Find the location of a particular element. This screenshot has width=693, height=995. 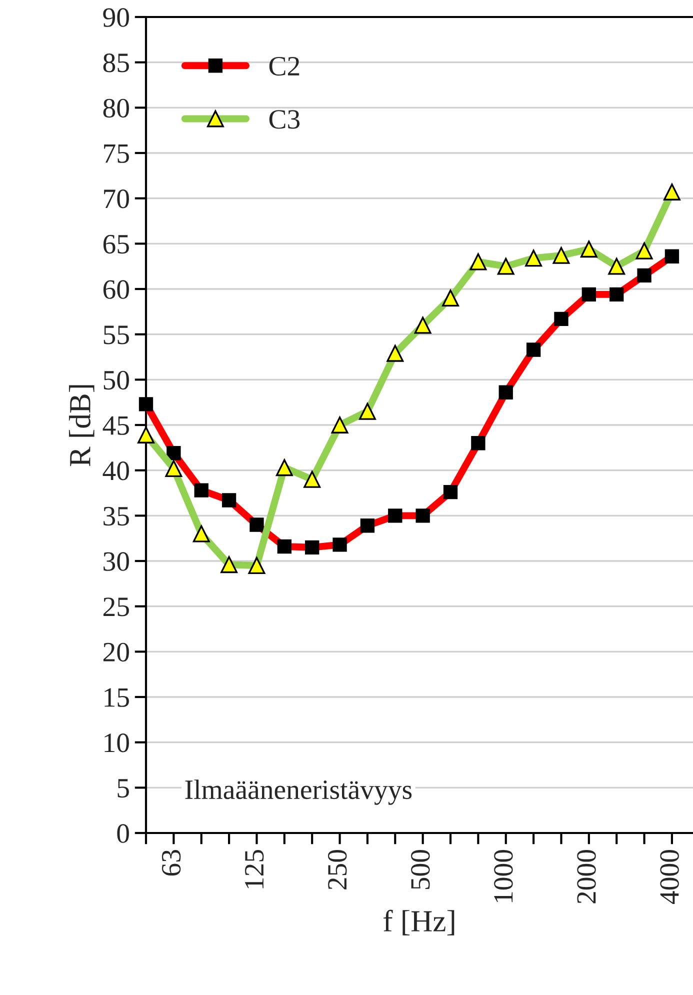

x-tick-label: 250 is located at coordinates (337, 870).